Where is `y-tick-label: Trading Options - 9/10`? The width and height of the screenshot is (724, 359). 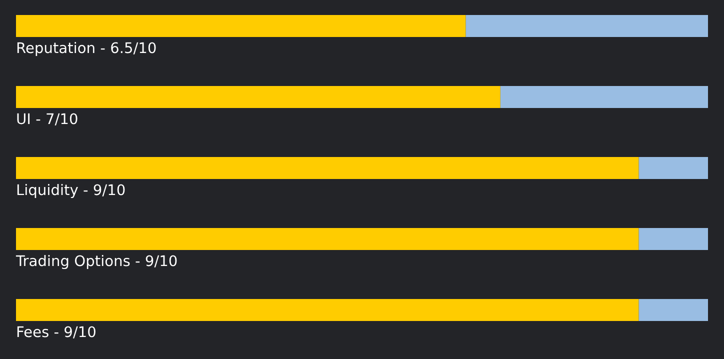 y-tick-label: Trading Options - 9/10 is located at coordinates (96, 262).